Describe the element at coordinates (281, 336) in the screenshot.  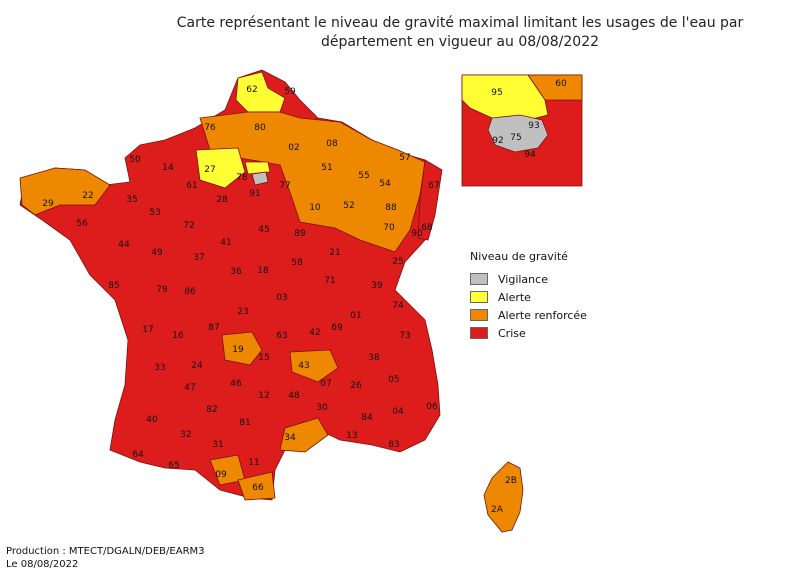
I see `dept-label-63: 63` at that location.